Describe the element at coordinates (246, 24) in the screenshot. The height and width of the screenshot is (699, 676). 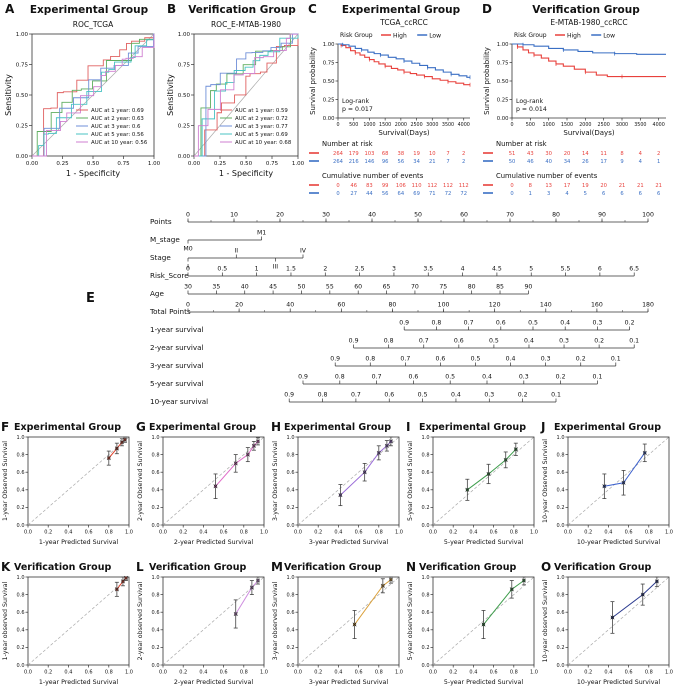
I see `plot-subtitle: ROC_E-MTAB-1980` at that location.